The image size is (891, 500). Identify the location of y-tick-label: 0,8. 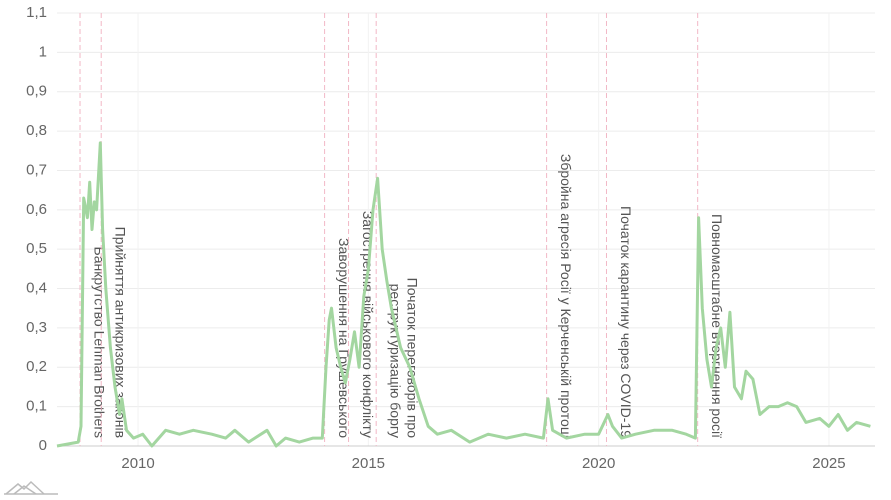
(36, 130).